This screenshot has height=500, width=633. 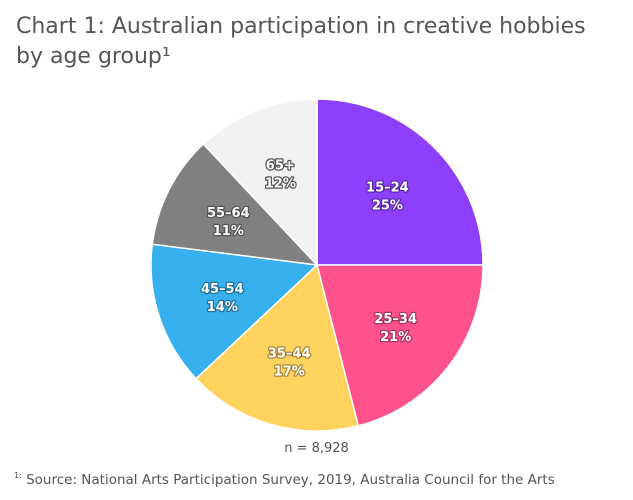 I want to click on slice-category-label: 15–24, so click(x=387, y=188).